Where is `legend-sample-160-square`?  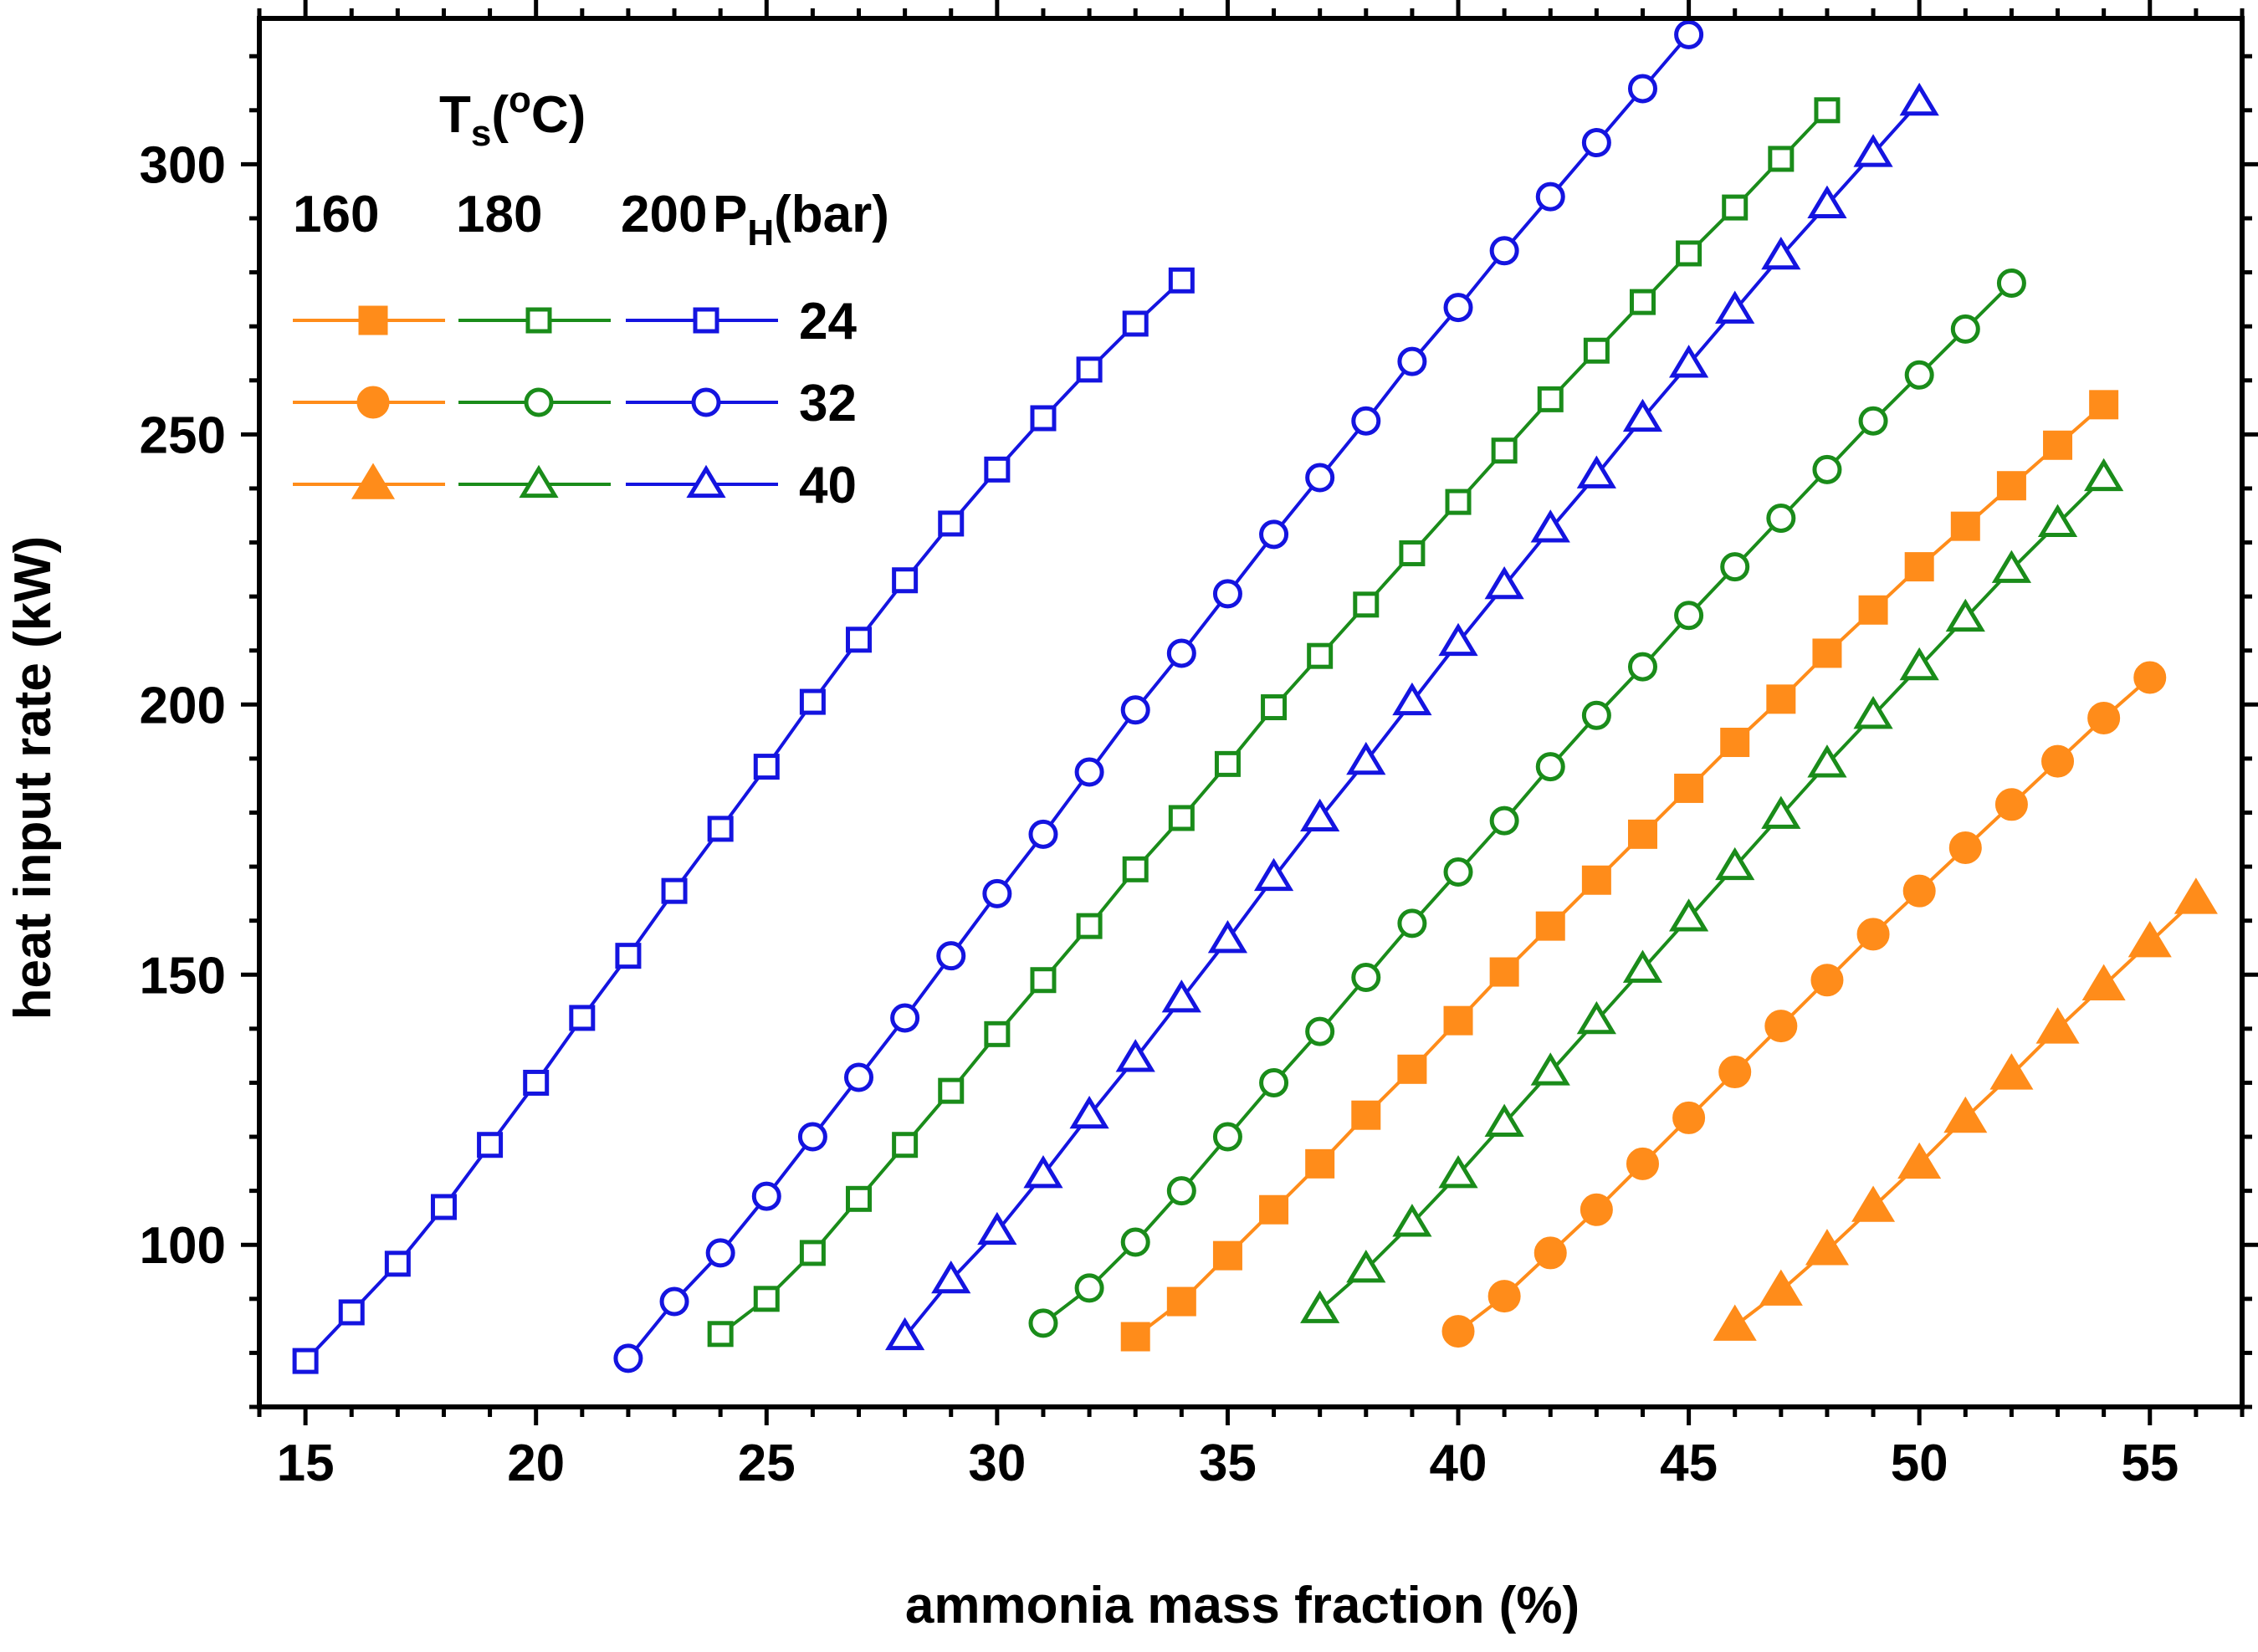
legend-sample-160-square is located at coordinates (369, 320).